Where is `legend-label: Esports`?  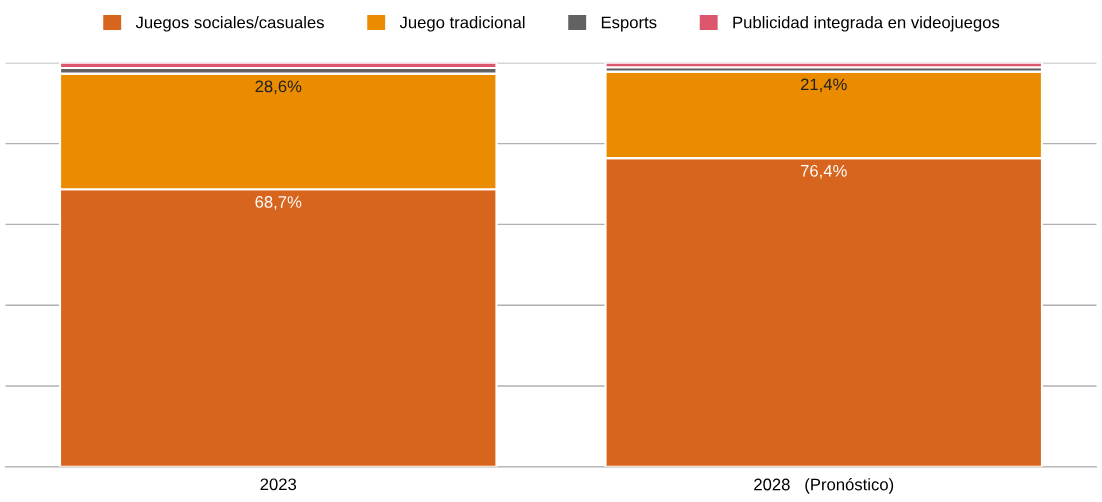
legend-label: Esports is located at coordinates (629, 24).